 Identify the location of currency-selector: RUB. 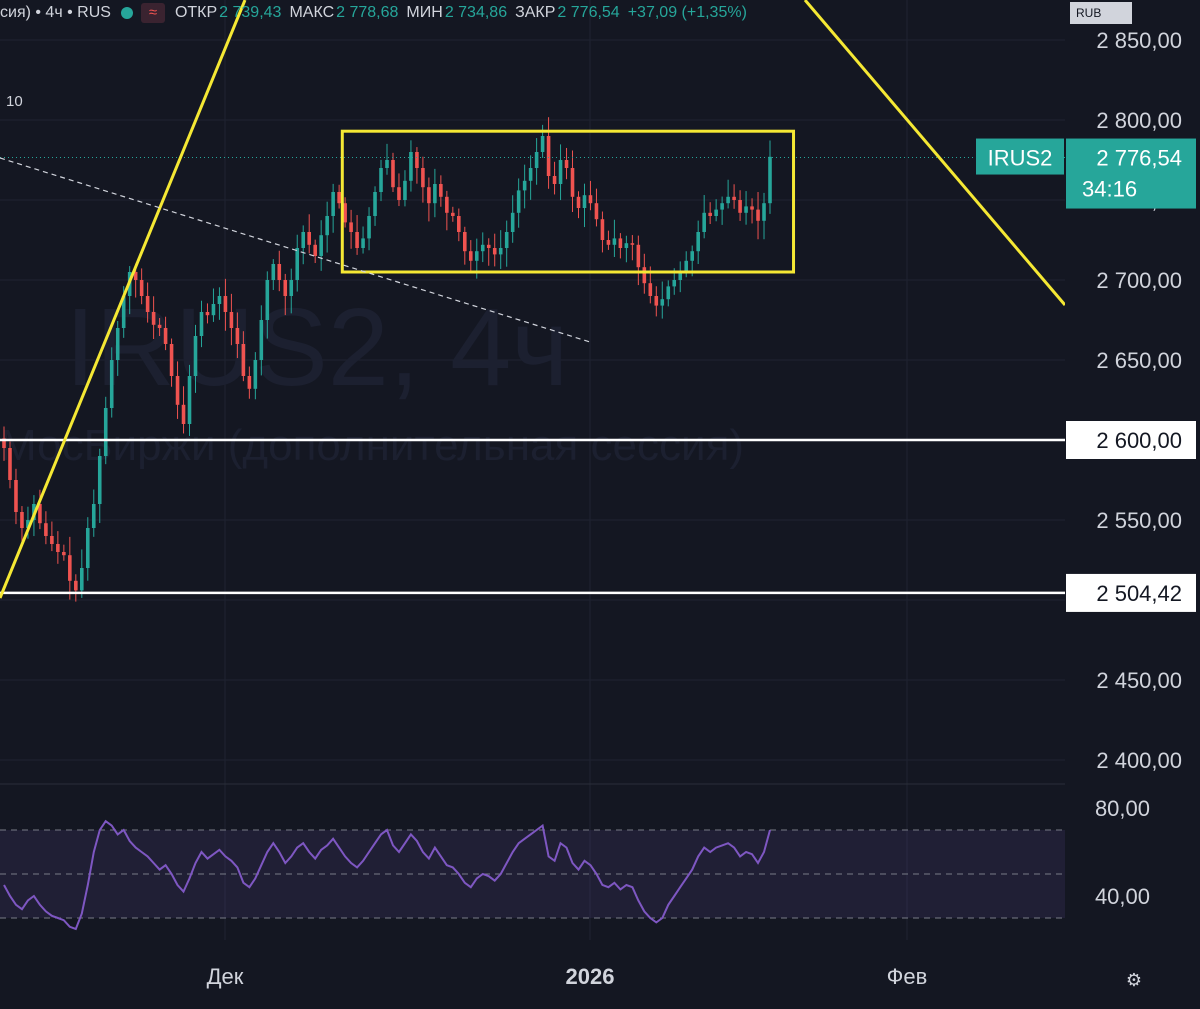
(1133, 13).